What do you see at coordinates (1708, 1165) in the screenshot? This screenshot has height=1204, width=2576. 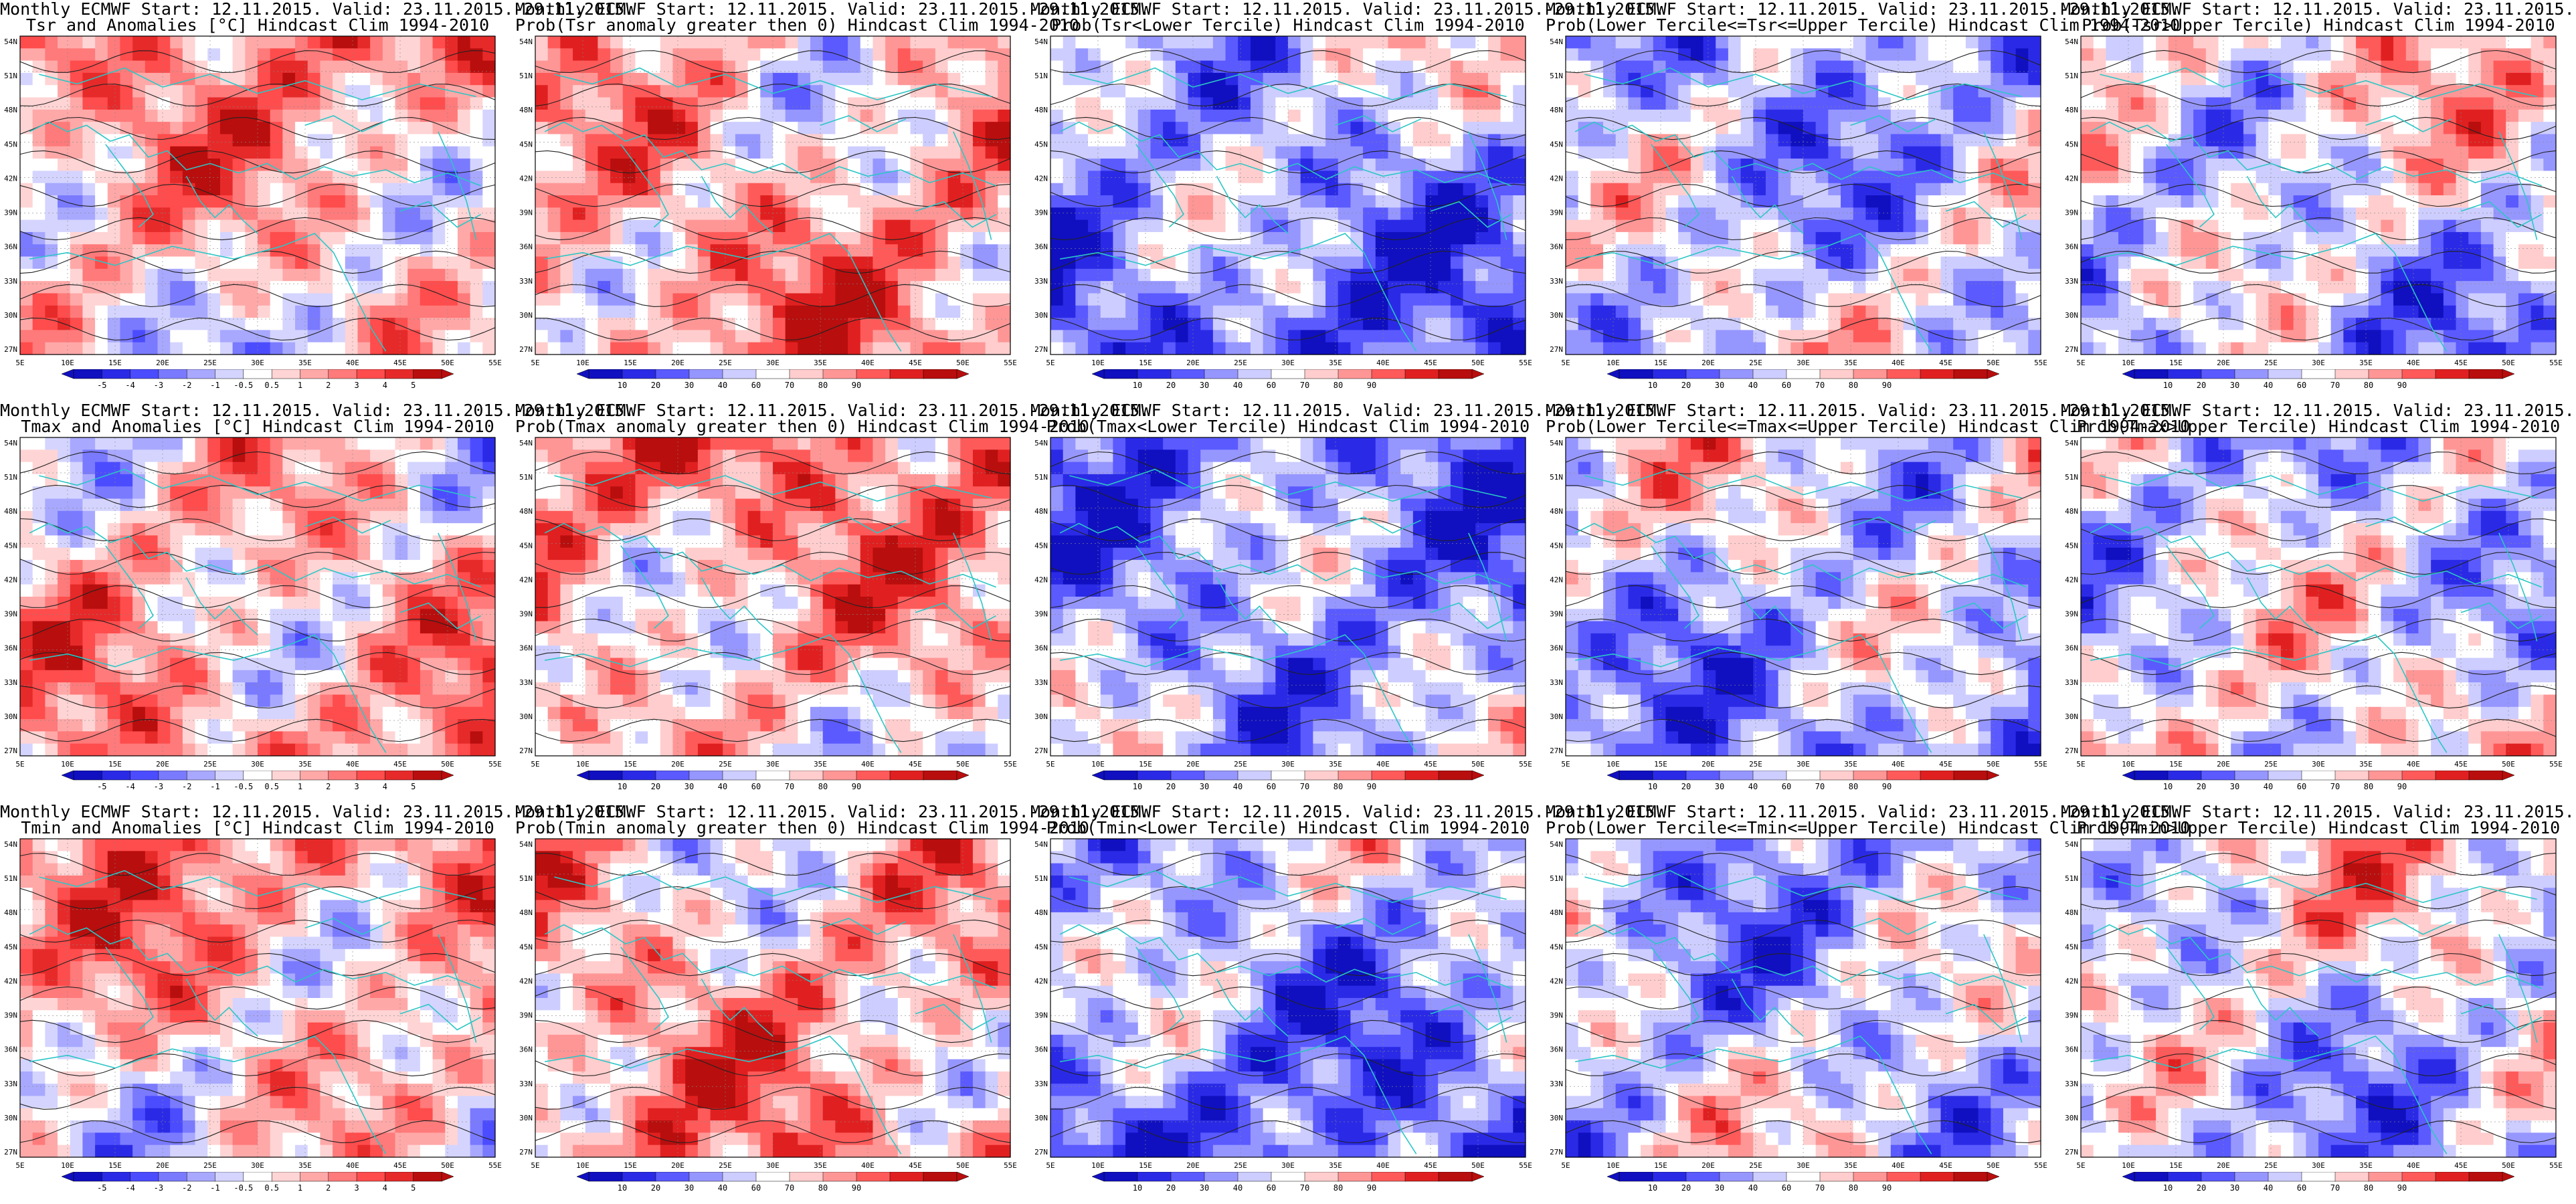 I see `lon-label: 20E` at bounding box center [1708, 1165].